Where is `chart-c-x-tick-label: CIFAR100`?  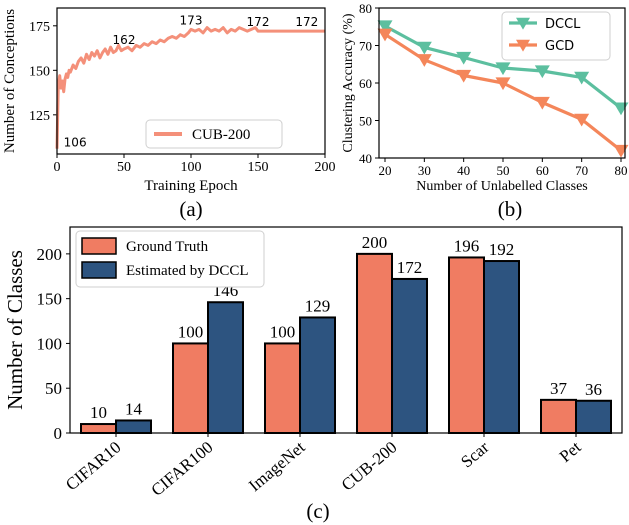
chart-c-x-tick-label: CIFAR100 is located at coordinates (181, 469).